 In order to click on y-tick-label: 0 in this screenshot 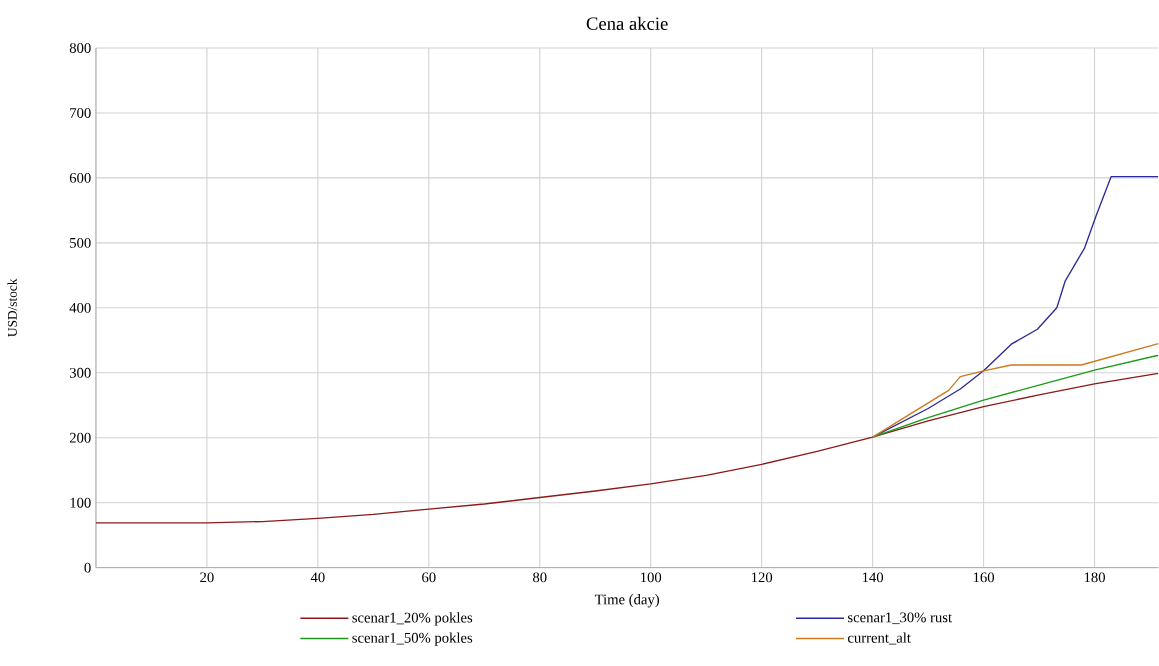, I will do `click(87, 567)`.